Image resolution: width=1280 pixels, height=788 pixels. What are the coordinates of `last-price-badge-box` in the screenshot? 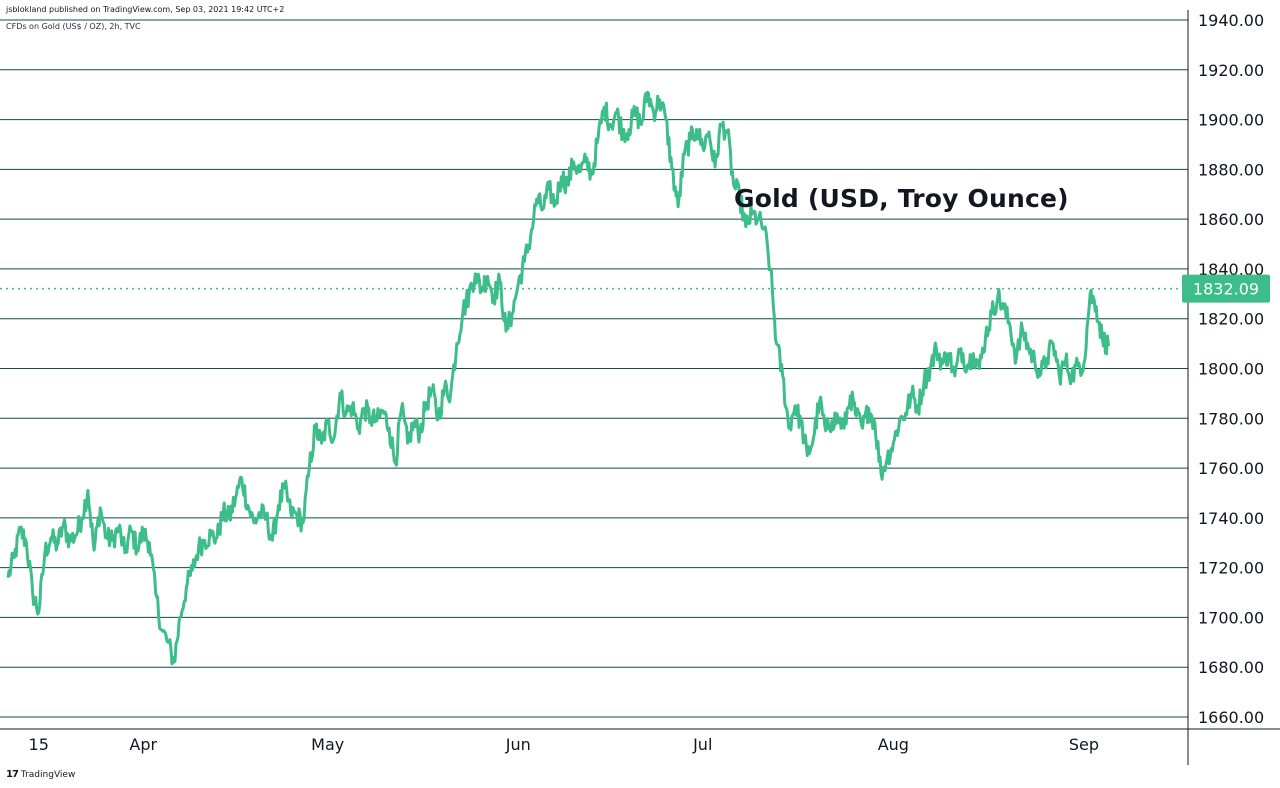 It's located at (1226, 288).